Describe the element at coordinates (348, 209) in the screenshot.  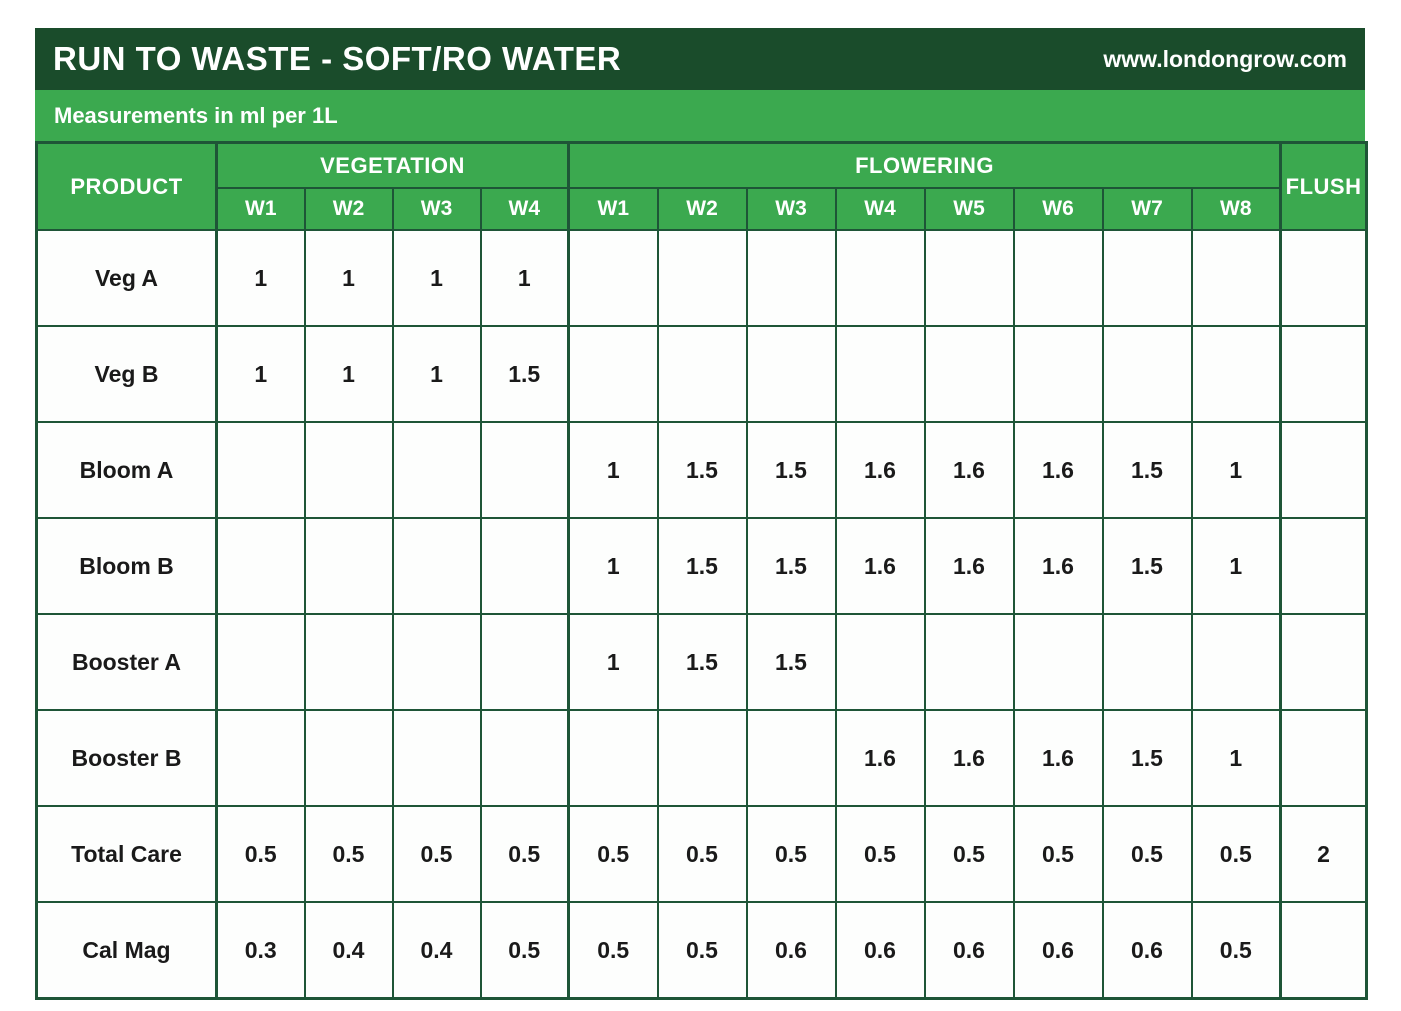
I see `week-header-veg-w2: W2` at that location.